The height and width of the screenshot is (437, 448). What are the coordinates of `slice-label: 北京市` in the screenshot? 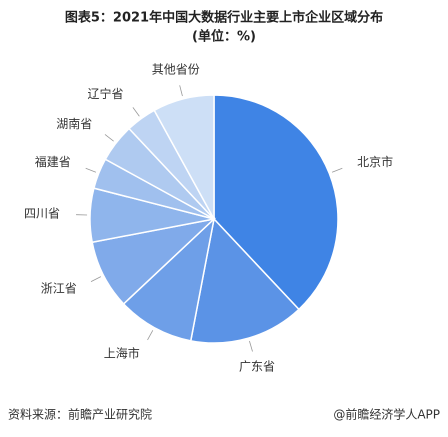 It's located at (375, 161).